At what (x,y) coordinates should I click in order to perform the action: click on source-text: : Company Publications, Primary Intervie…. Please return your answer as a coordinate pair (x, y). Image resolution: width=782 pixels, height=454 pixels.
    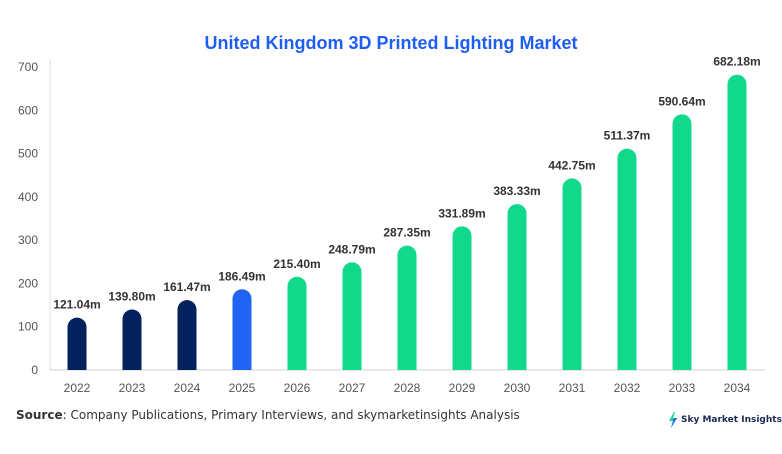
    Looking at the image, I should click on (291, 415).